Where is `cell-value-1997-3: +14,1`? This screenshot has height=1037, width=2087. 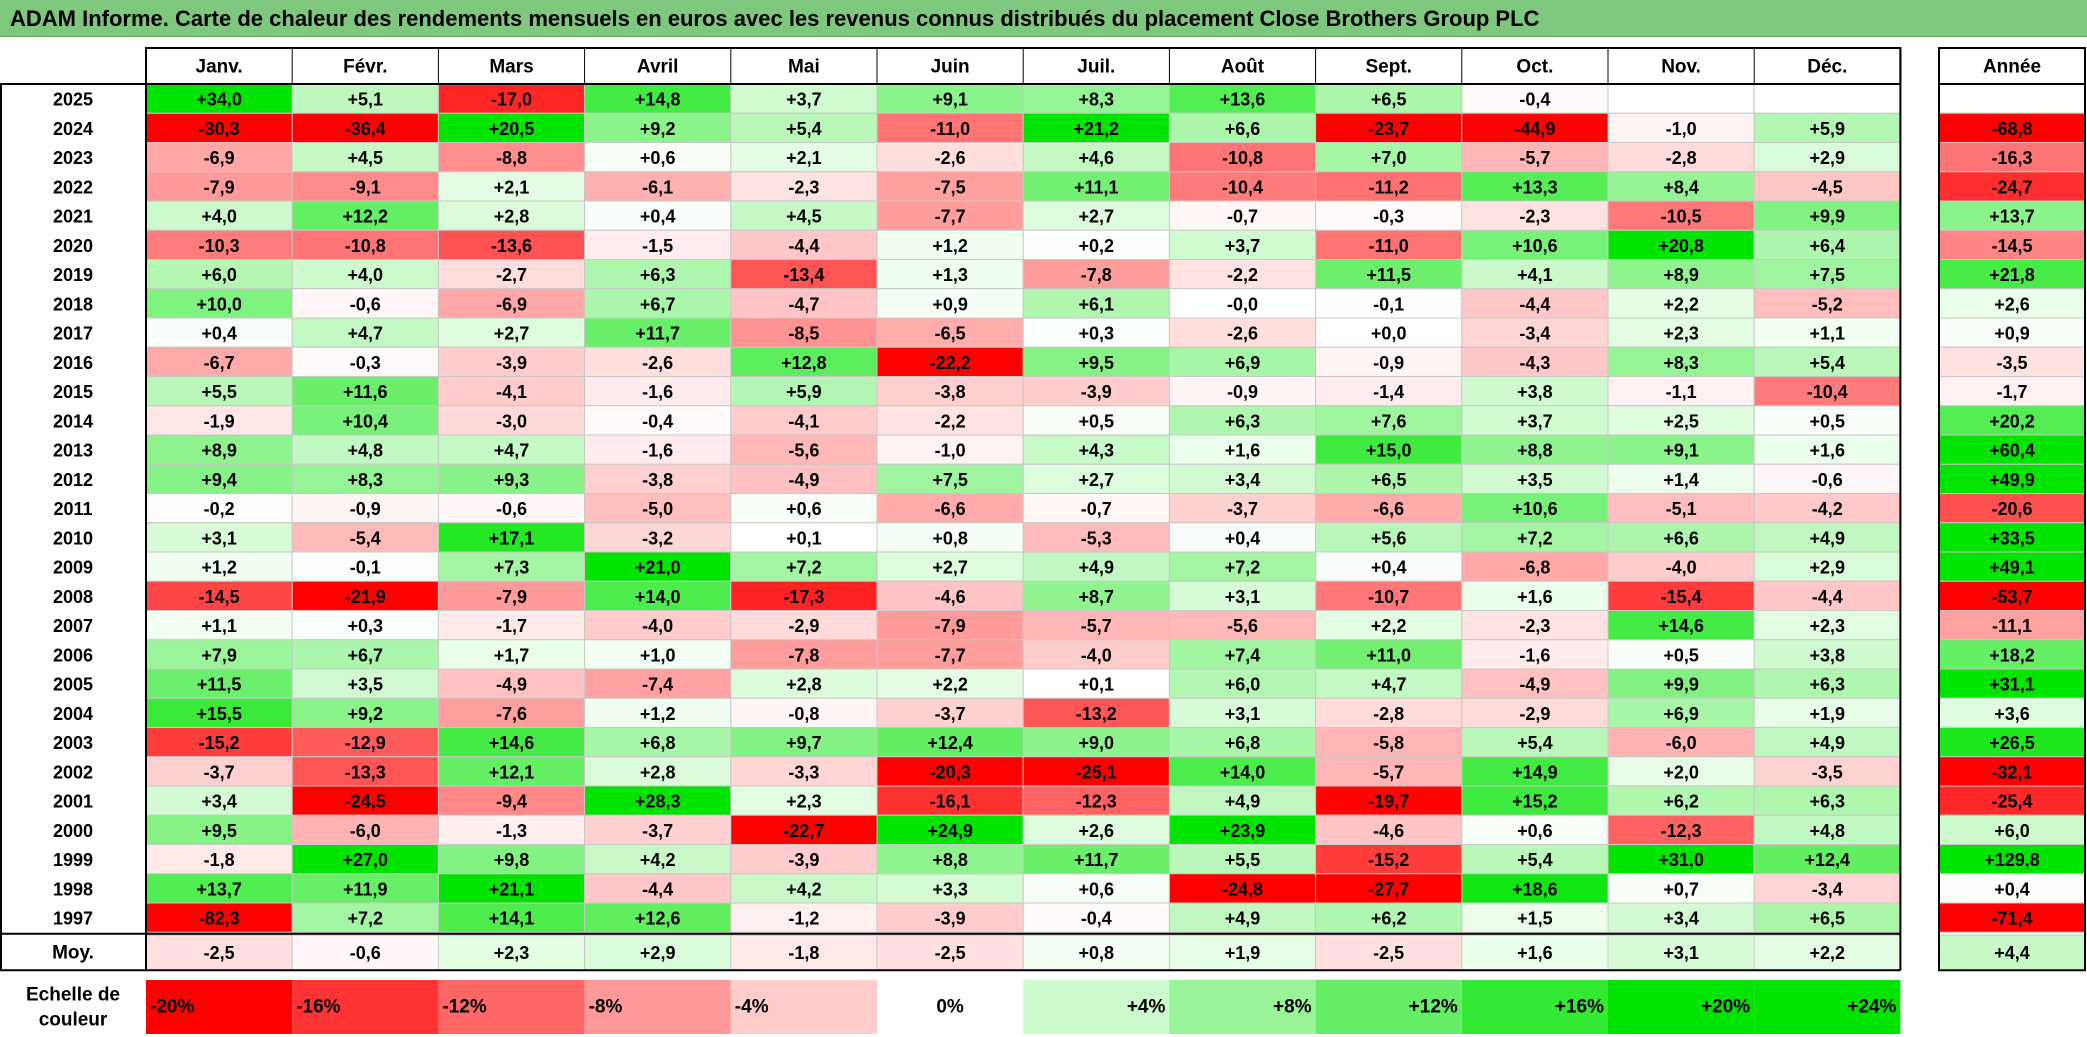 cell-value-1997-3: +14,1 is located at coordinates (512, 919).